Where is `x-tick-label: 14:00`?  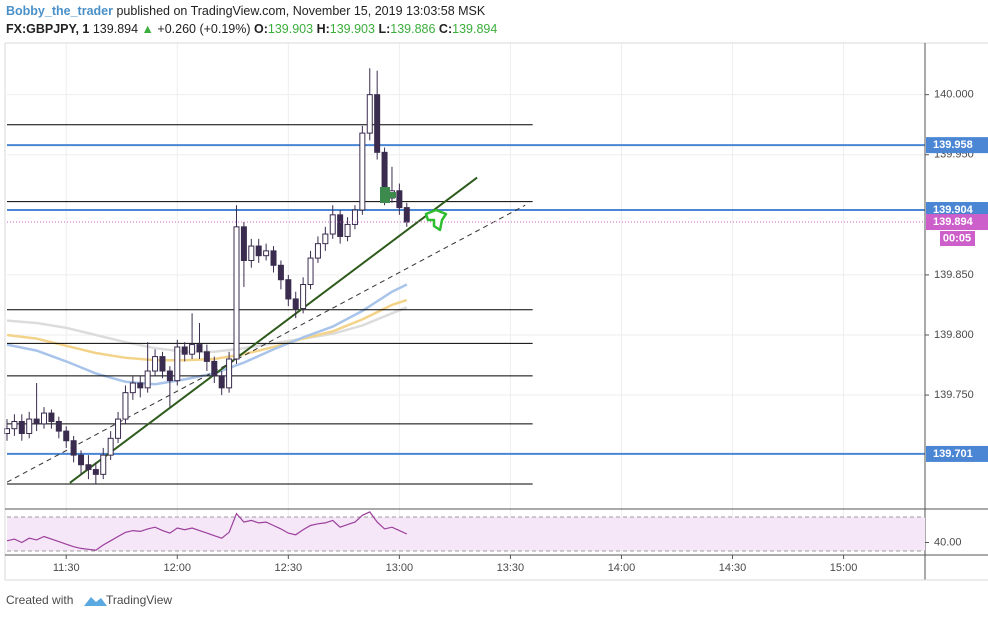 x-tick-label: 14:00 is located at coordinates (622, 568).